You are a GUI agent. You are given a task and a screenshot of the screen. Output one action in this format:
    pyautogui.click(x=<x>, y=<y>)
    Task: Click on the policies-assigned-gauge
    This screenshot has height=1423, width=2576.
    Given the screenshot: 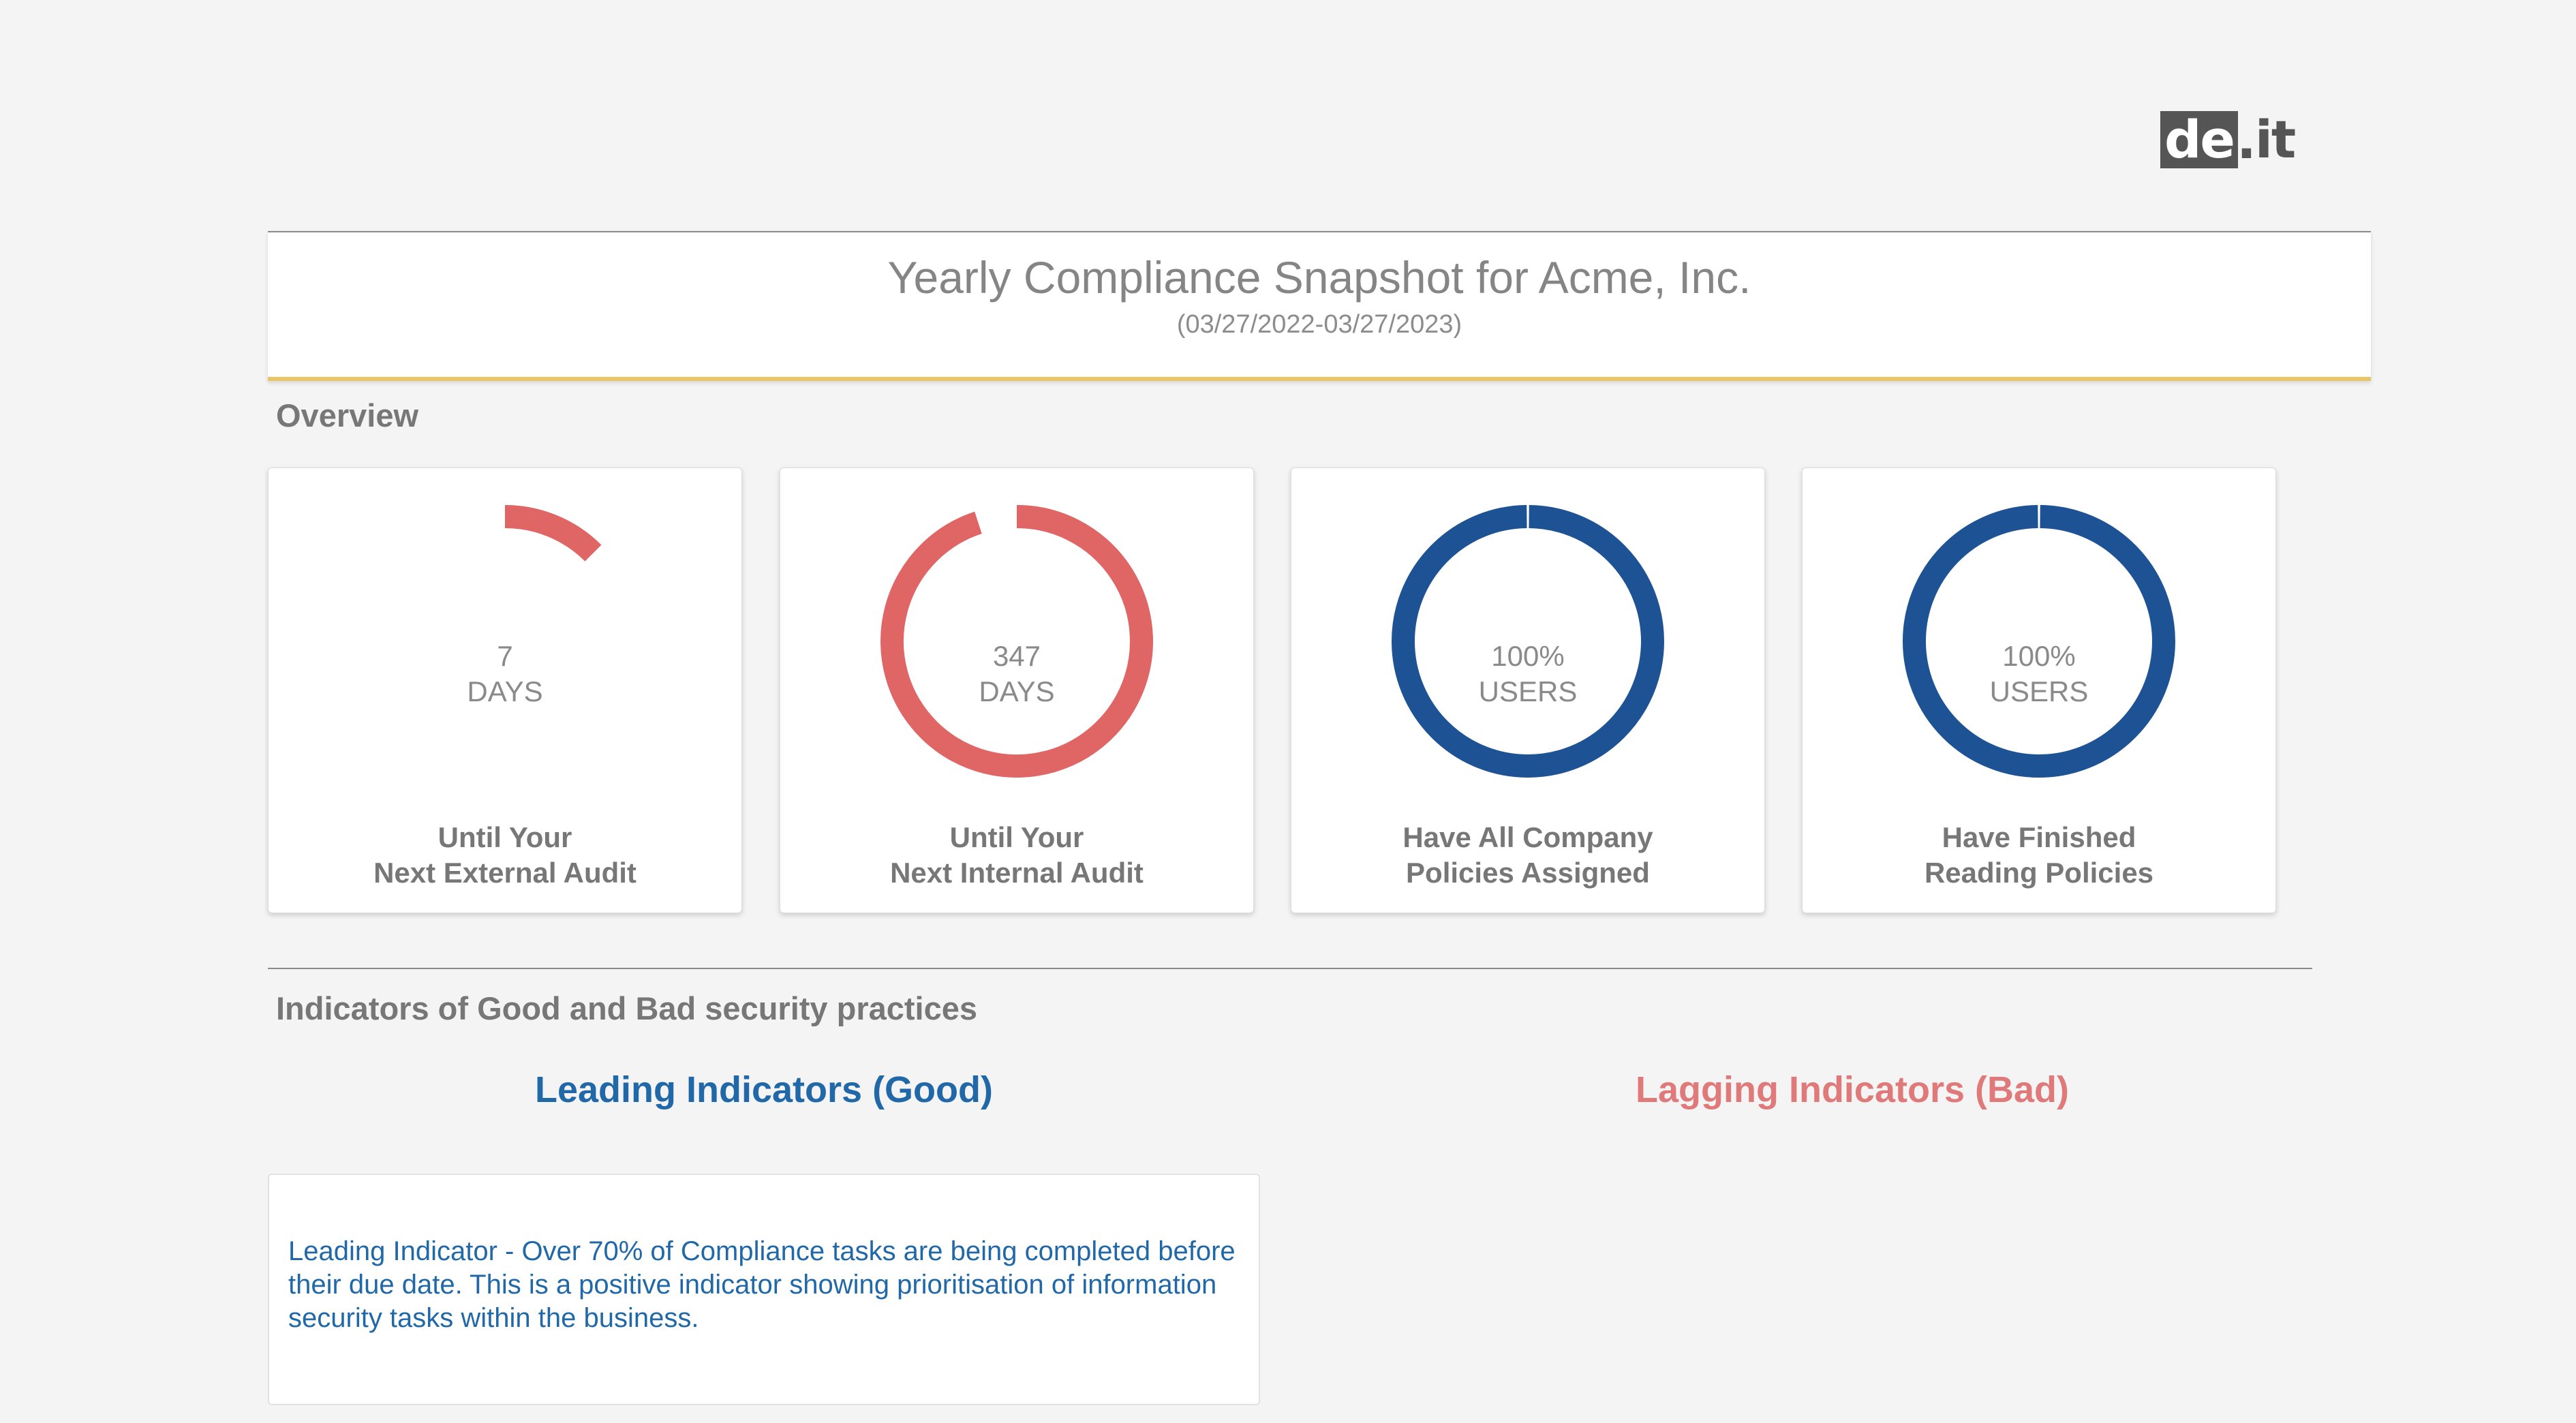 What is the action you would take?
    pyautogui.click(x=1528, y=642)
    